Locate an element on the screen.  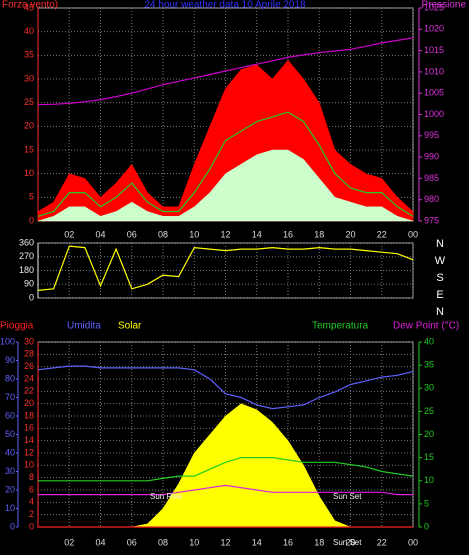
y3-tick-label: 10 is located at coordinates (10, 508).